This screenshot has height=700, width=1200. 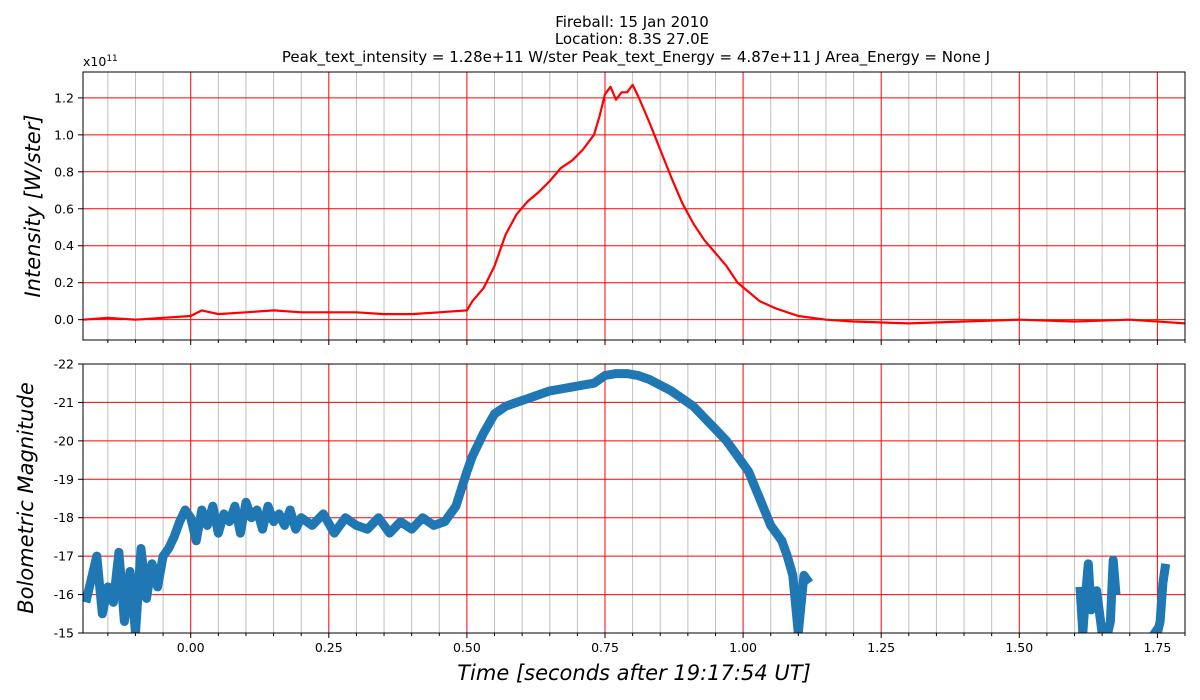 I want to click on intensity-scale-base: x10, so click(x=94, y=61).